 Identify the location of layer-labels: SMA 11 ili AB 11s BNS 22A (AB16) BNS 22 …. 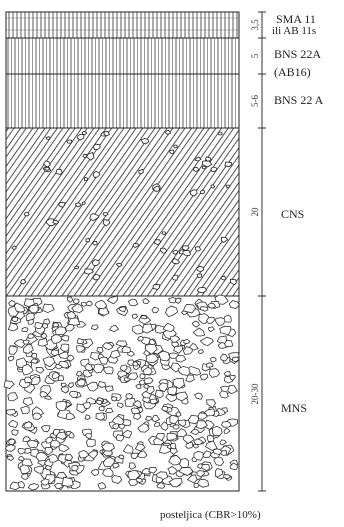
(298, 213).